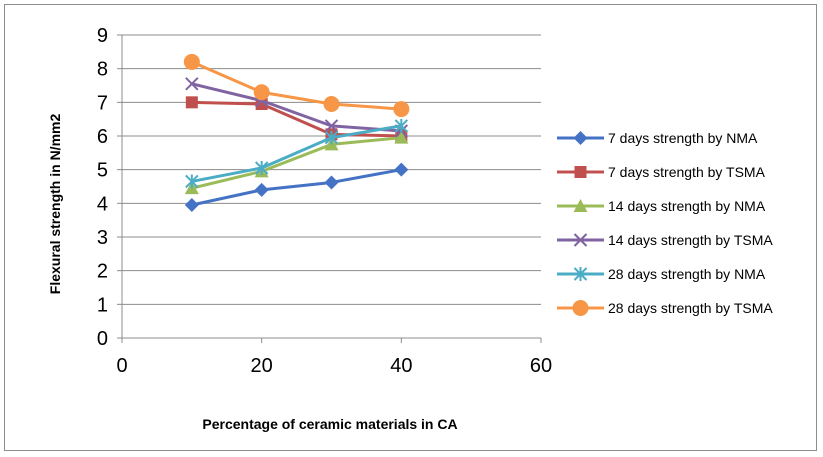 The height and width of the screenshot is (457, 823). I want to click on y-tick-label: 3, so click(102, 238).